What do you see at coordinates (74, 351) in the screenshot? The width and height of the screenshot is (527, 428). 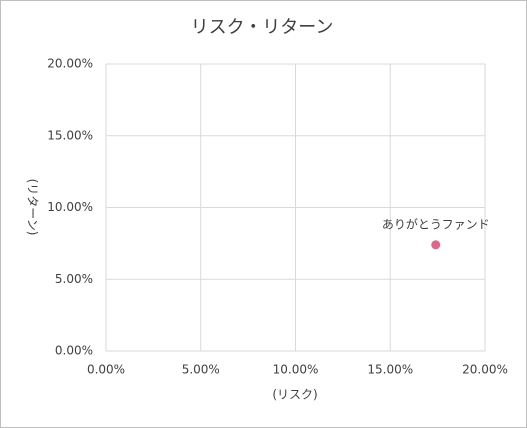 I see `y-tick-label: 0.00%` at bounding box center [74, 351].